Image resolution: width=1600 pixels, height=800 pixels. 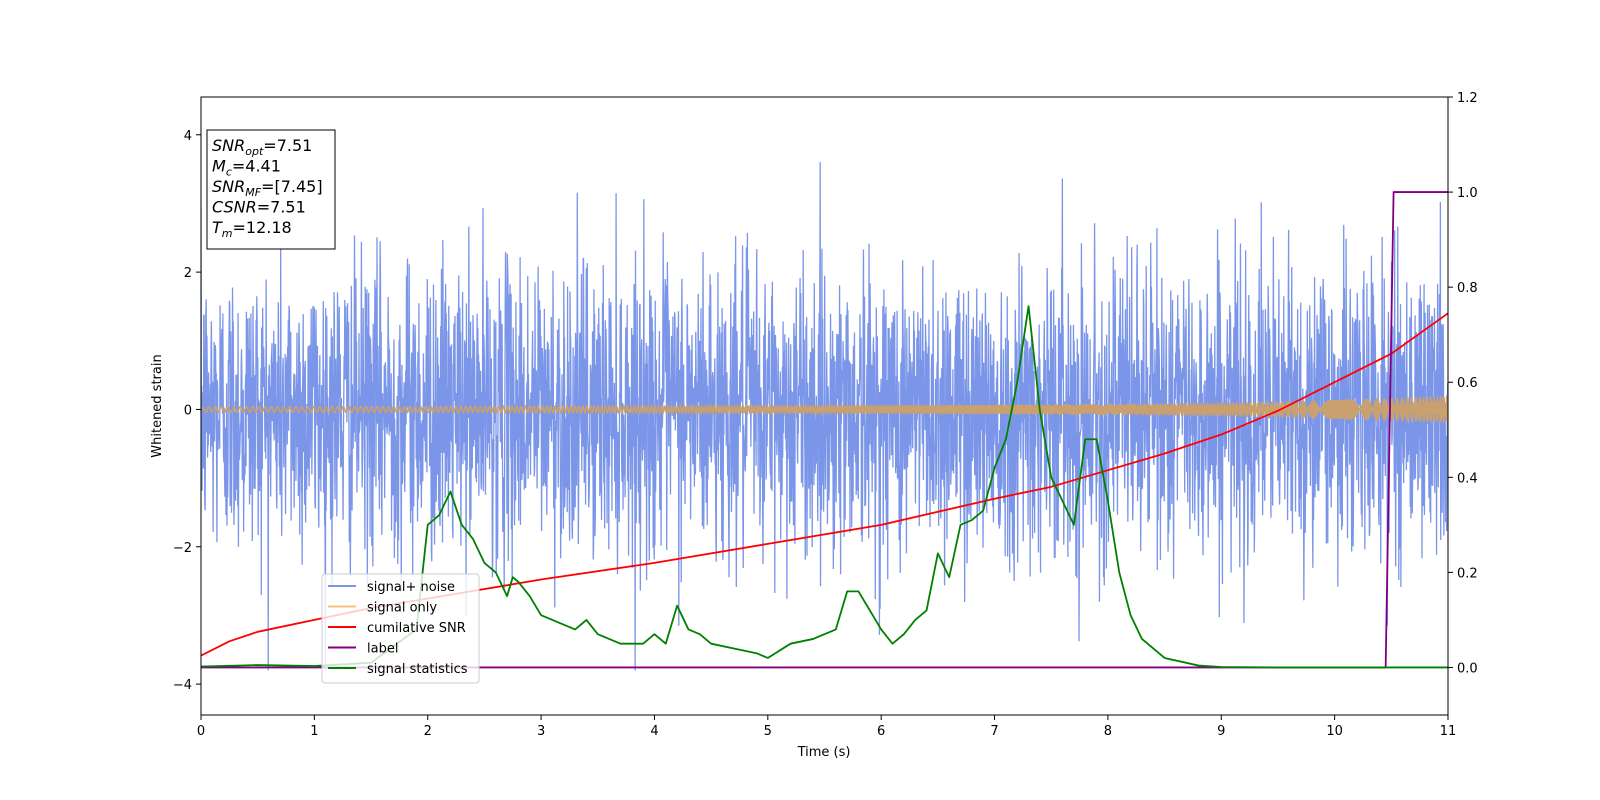 What do you see at coordinates (182, 685) in the screenshot?
I see `y-left-tick-label: −4` at bounding box center [182, 685].